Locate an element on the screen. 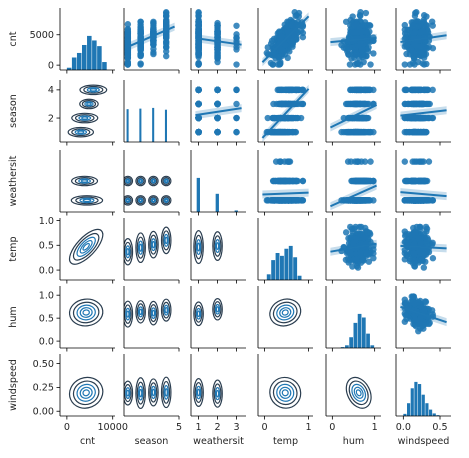  x-axis-label: season is located at coordinates (152, 441).